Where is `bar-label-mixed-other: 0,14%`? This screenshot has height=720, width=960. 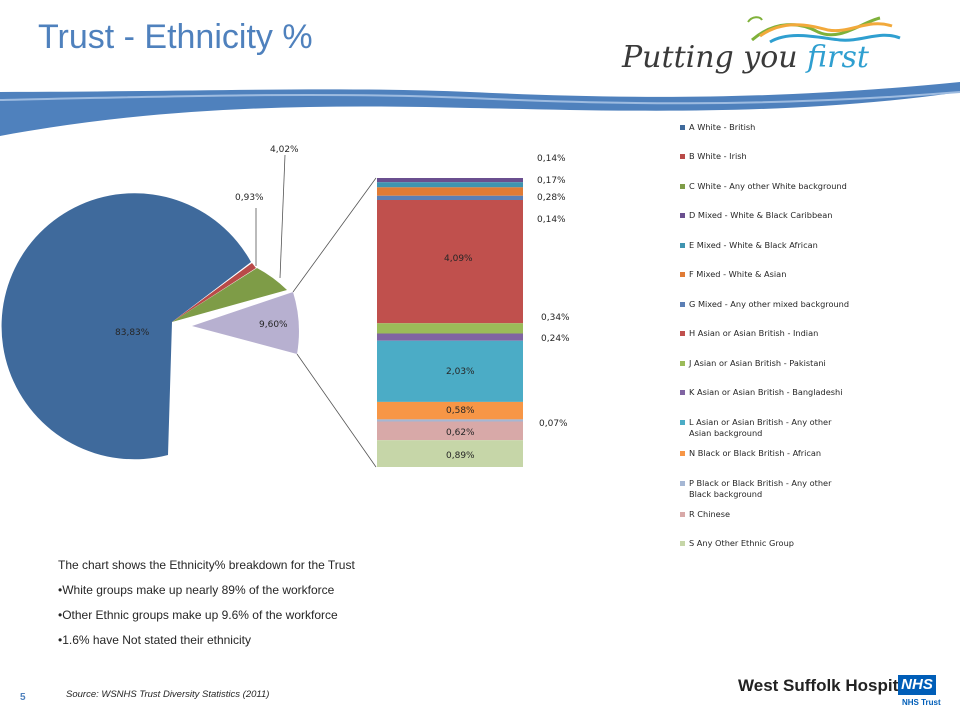 bar-label-mixed-other: 0,14% is located at coordinates (551, 220).